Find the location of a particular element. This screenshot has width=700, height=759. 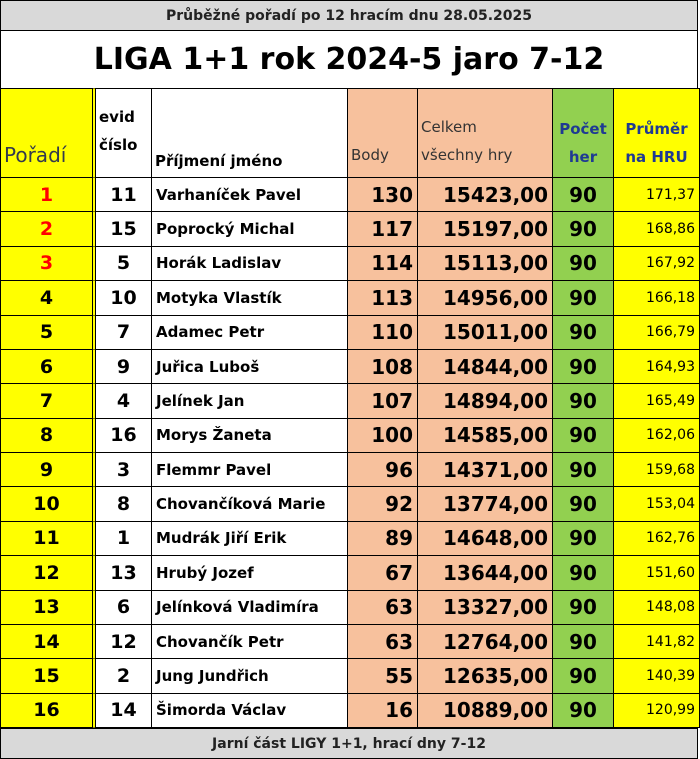

table-cell: 153,04 is located at coordinates (657, 504).